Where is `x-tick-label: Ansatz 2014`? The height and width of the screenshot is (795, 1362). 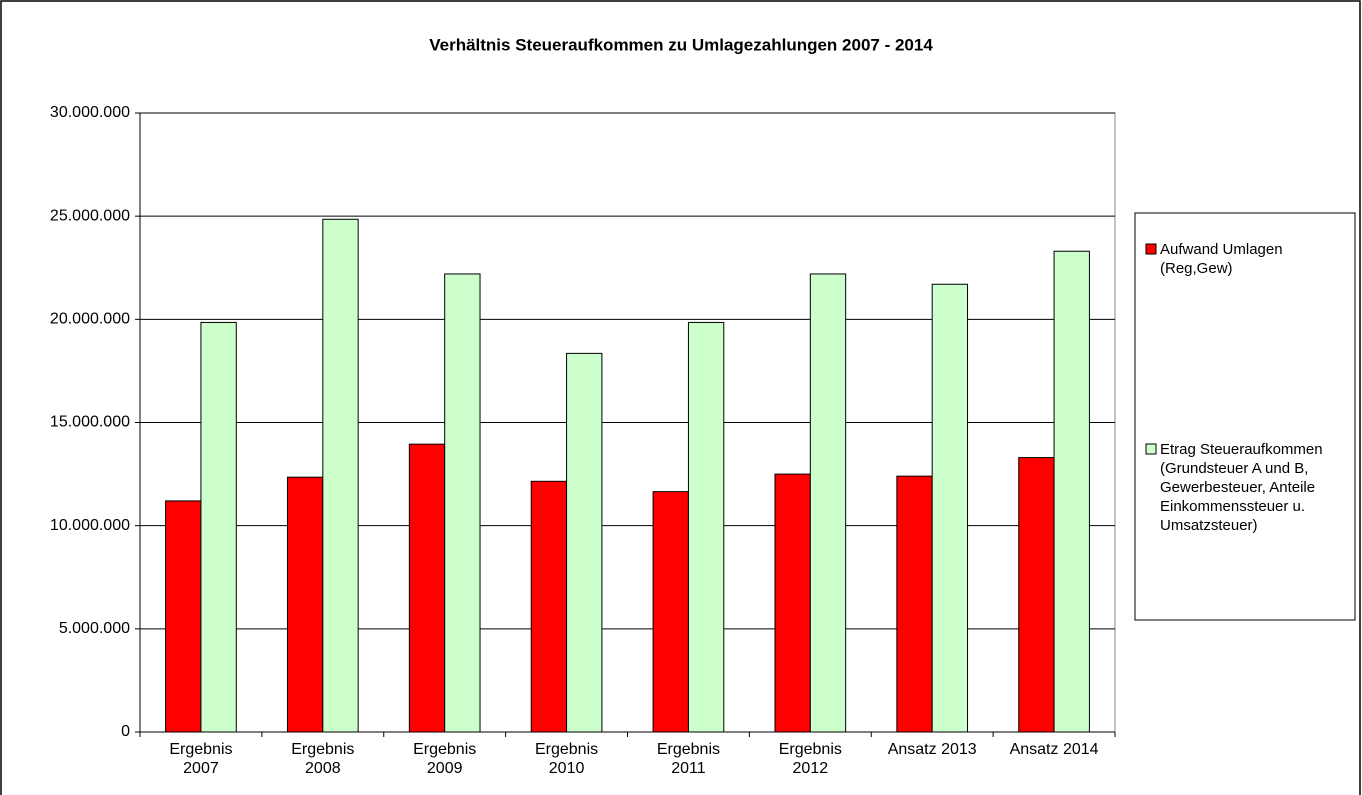 x-tick-label: Ansatz 2014 is located at coordinates (1054, 749).